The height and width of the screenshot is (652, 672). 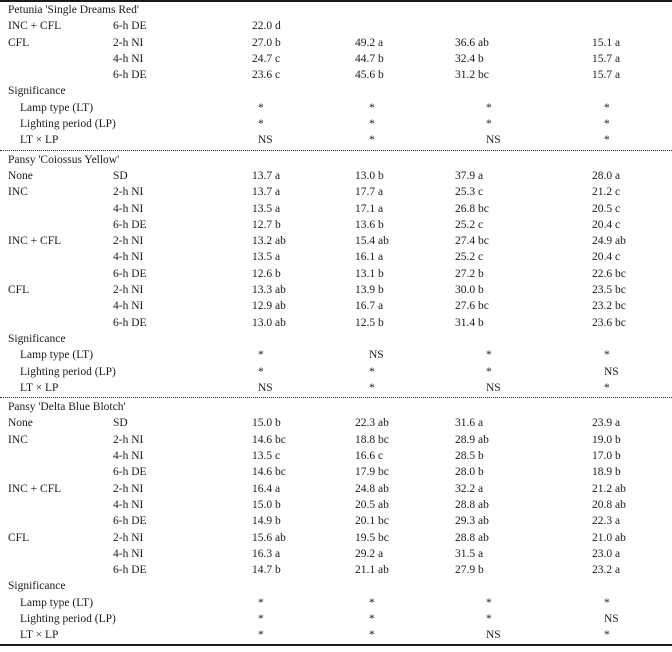 I want to click on value-cell: 16.4 a, so click(x=266, y=488).